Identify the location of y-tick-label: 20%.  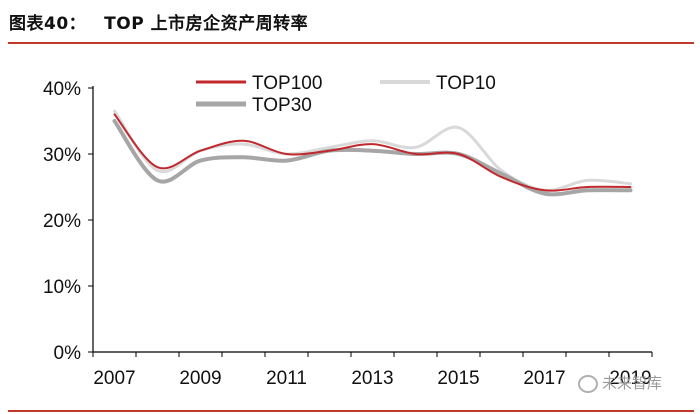
(62, 221).